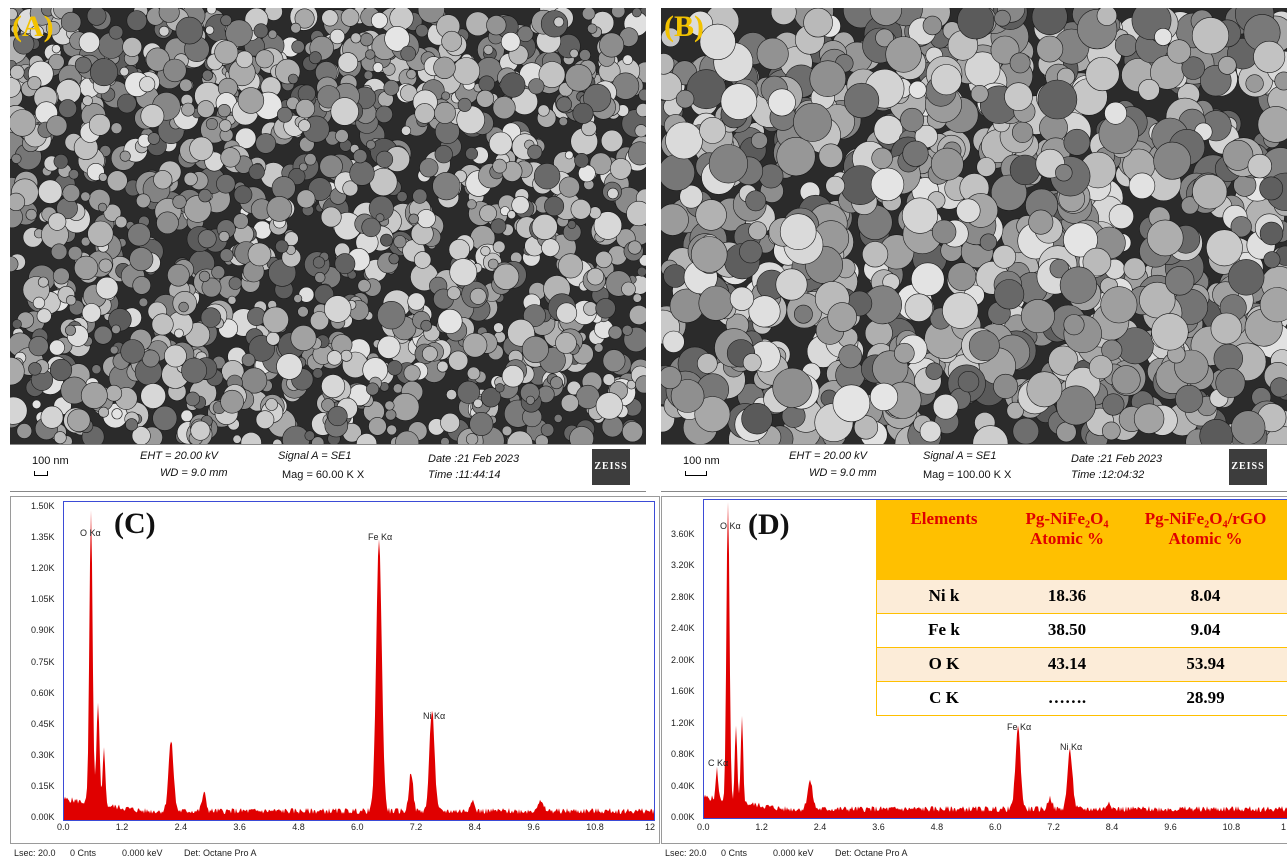 The width and height of the screenshot is (1287, 860). I want to click on y-tick-label: 0.60K, so click(43, 692).